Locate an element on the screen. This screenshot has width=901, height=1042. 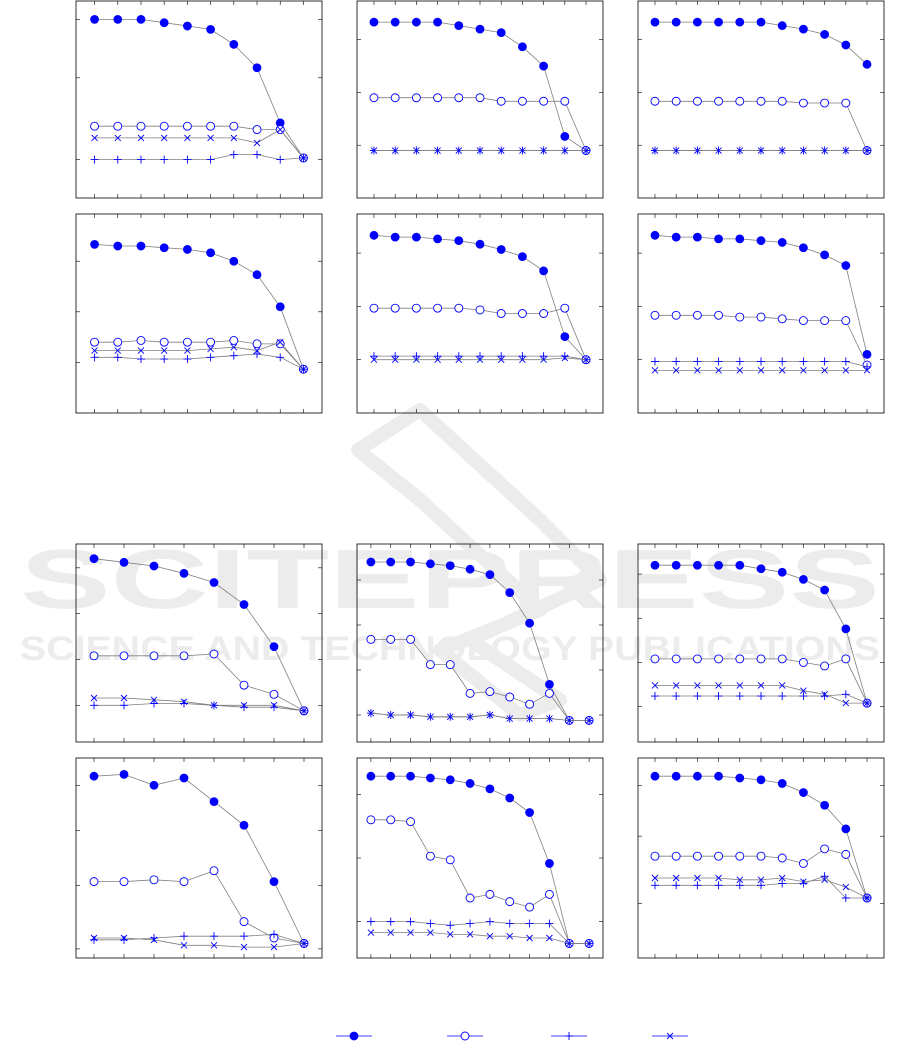
watermark-logo-shape is located at coordinates (479, 562).